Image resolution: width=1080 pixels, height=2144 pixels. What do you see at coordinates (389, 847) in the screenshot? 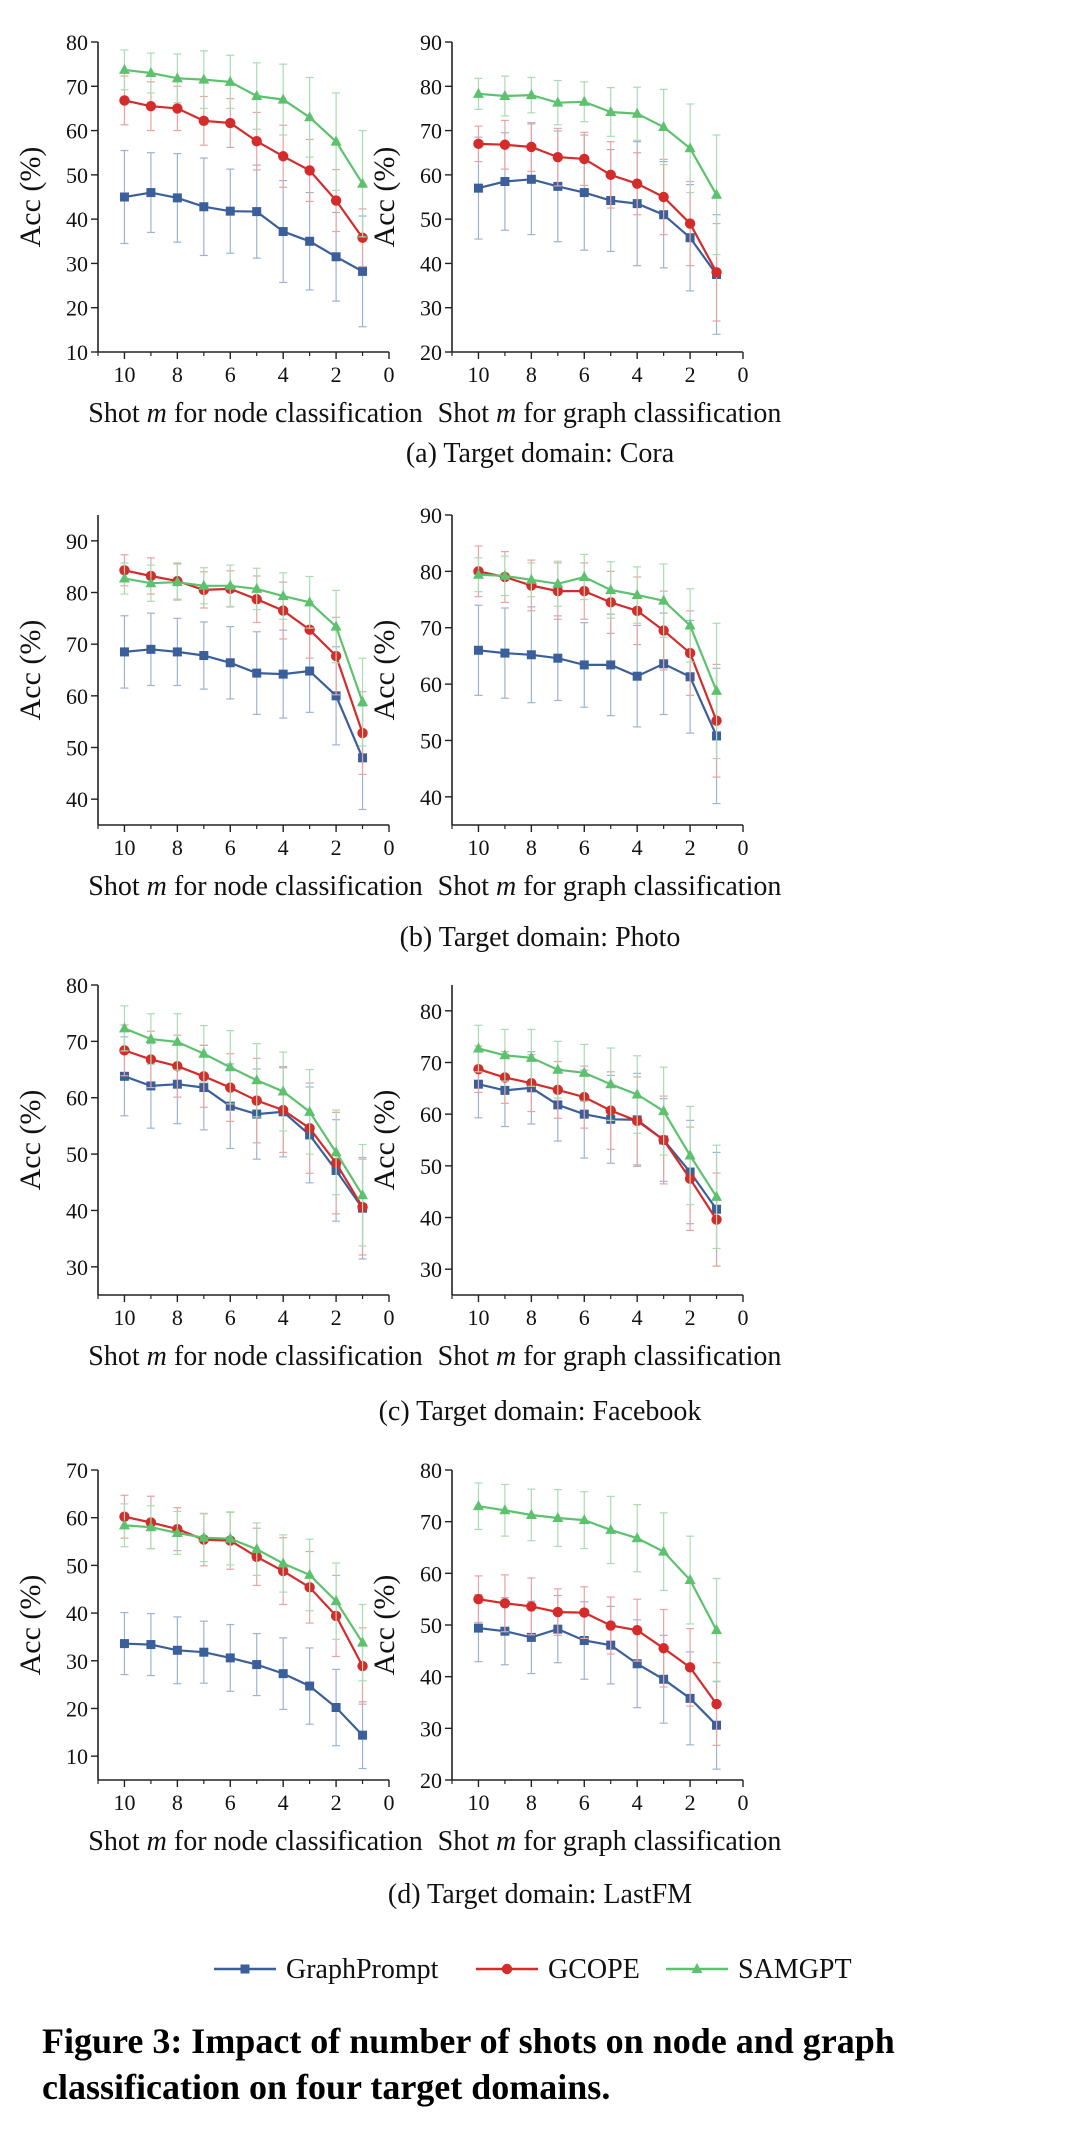
I see `x-tick-label: 0` at bounding box center [389, 847].